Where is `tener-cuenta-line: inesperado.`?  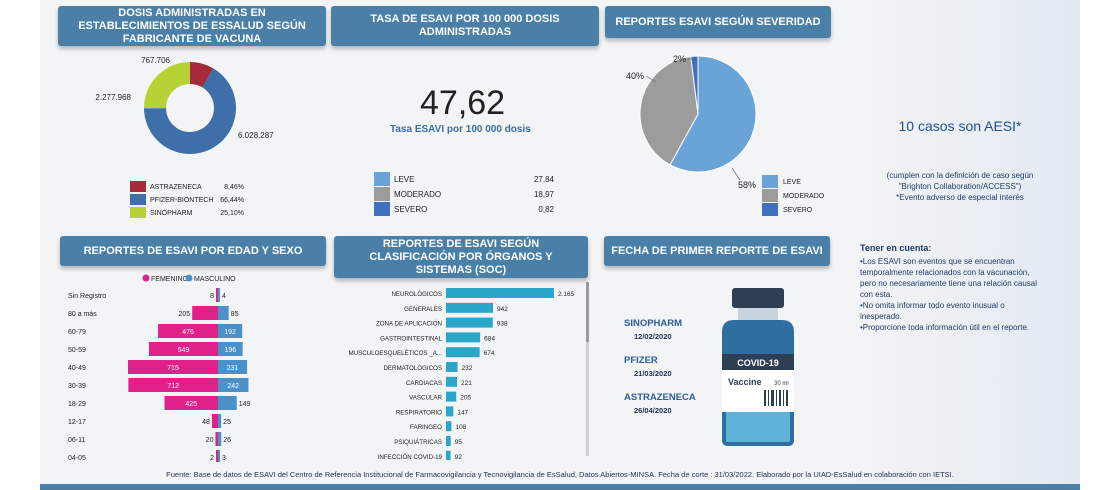 tener-cuenta-line: inesperado. is located at coordinates (881, 316).